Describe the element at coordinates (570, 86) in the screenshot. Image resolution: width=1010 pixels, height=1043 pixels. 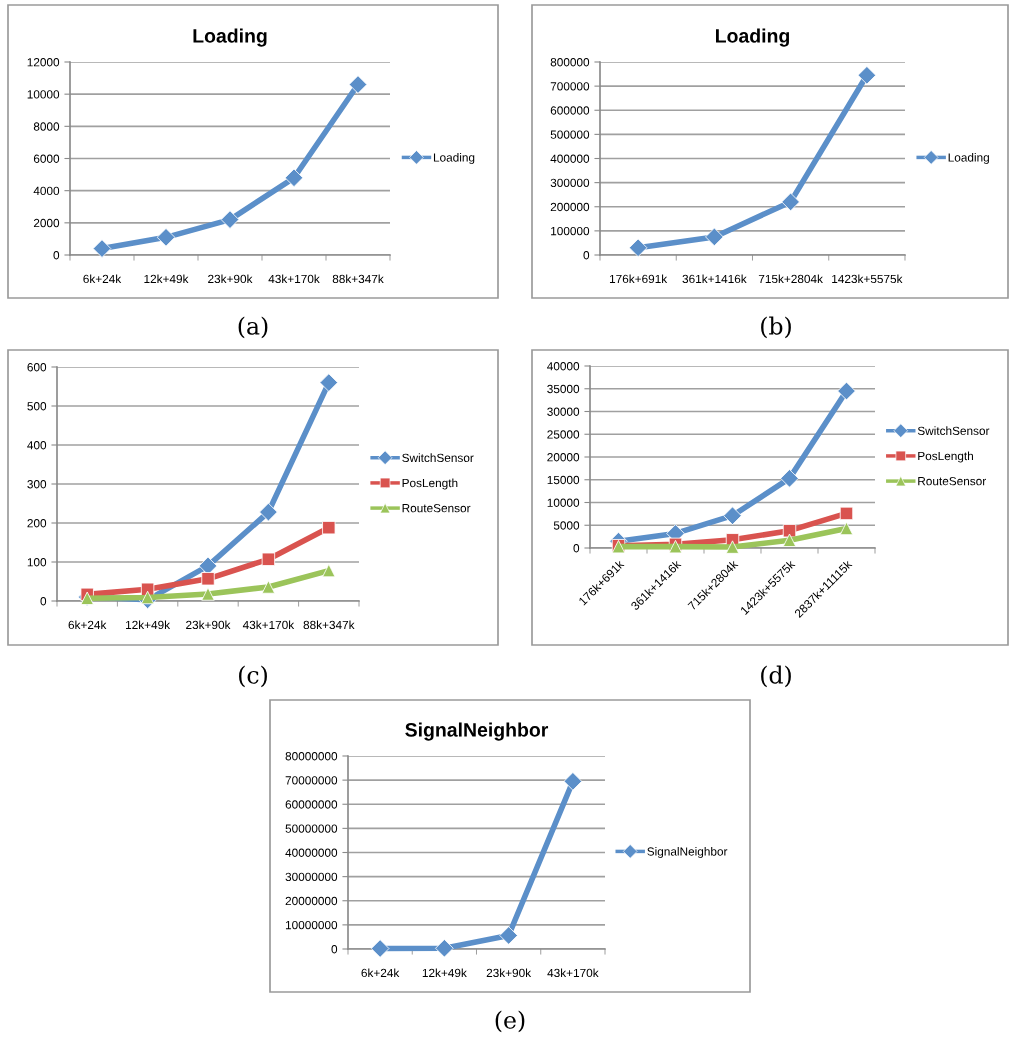
I see `y-tick-label: 700000` at that location.